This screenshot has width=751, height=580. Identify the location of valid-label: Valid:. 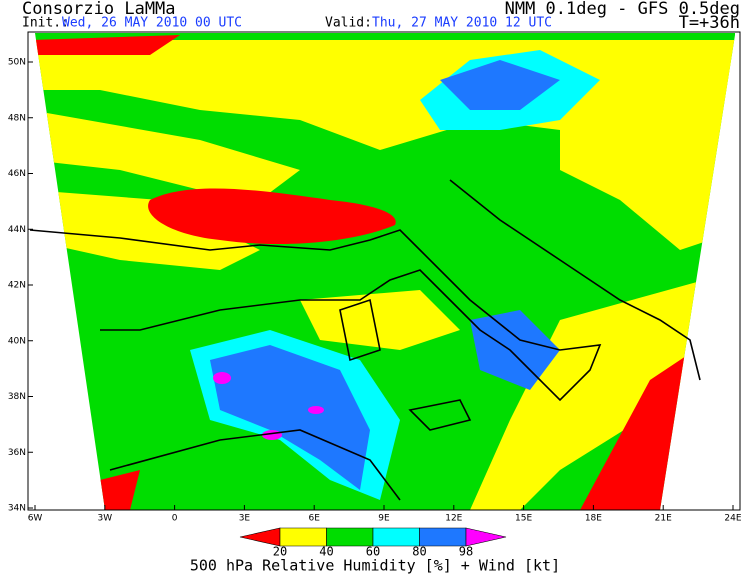
(348, 23).